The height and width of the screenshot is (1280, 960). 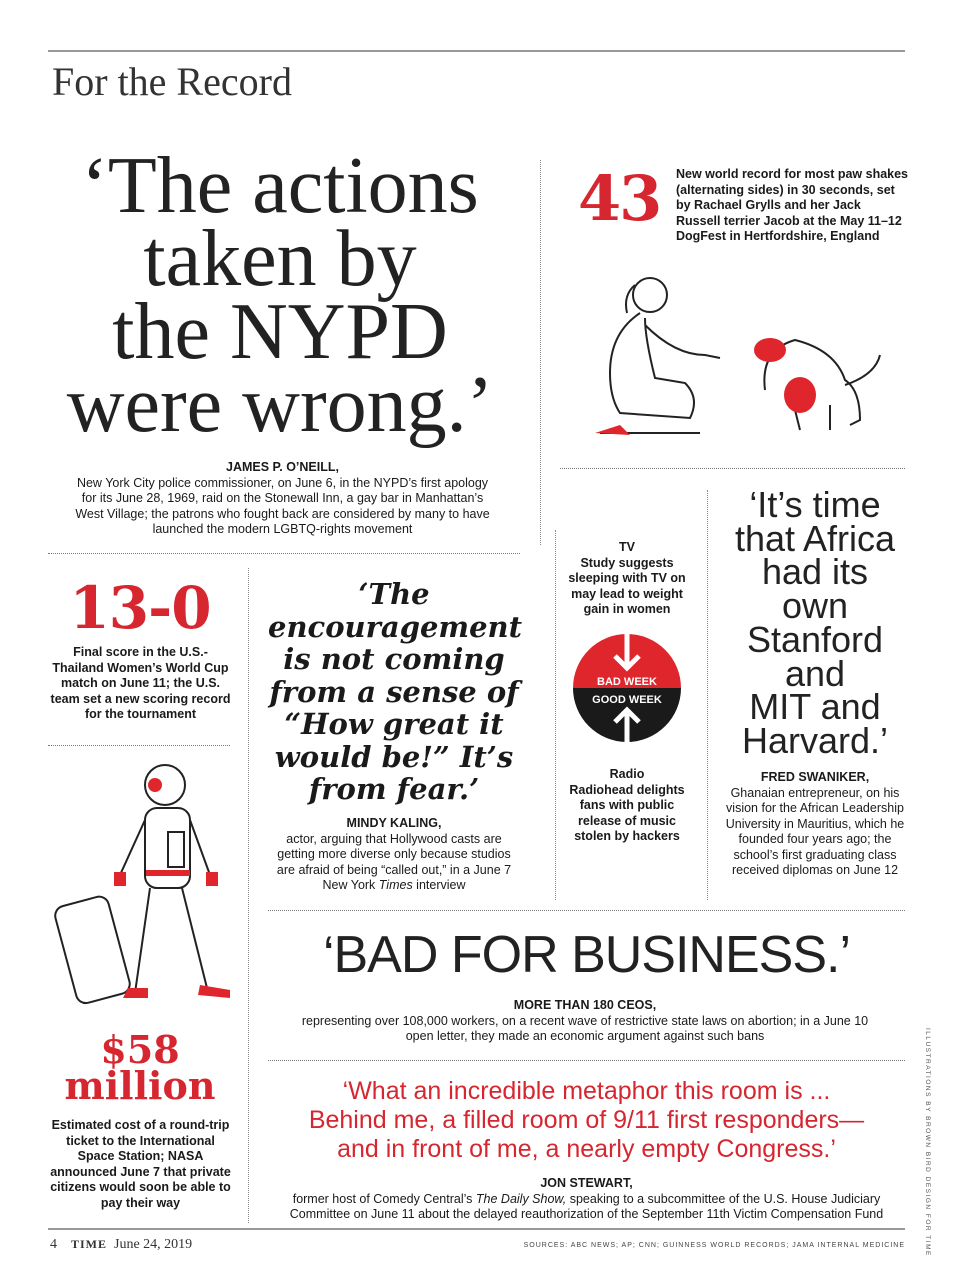 I want to click on good-week-label: GOOD WEEK, so click(x=627, y=700).